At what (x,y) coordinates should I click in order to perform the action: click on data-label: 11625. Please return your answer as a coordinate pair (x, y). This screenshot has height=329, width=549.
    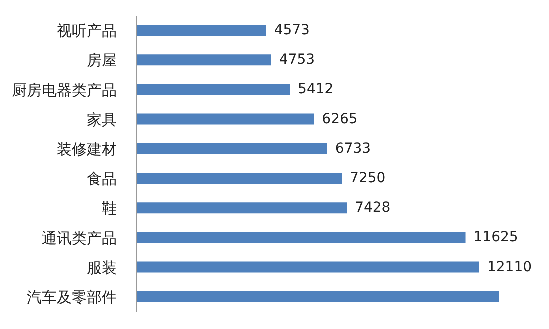
    Looking at the image, I should click on (496, 238).